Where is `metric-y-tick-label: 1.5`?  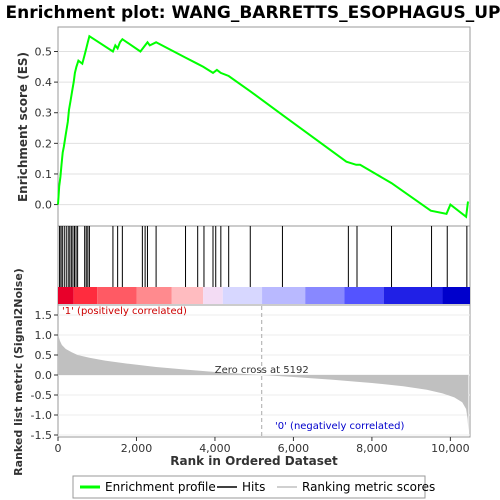
metric-y-tick-label: 1.5 is located at coordinates (44, 315).